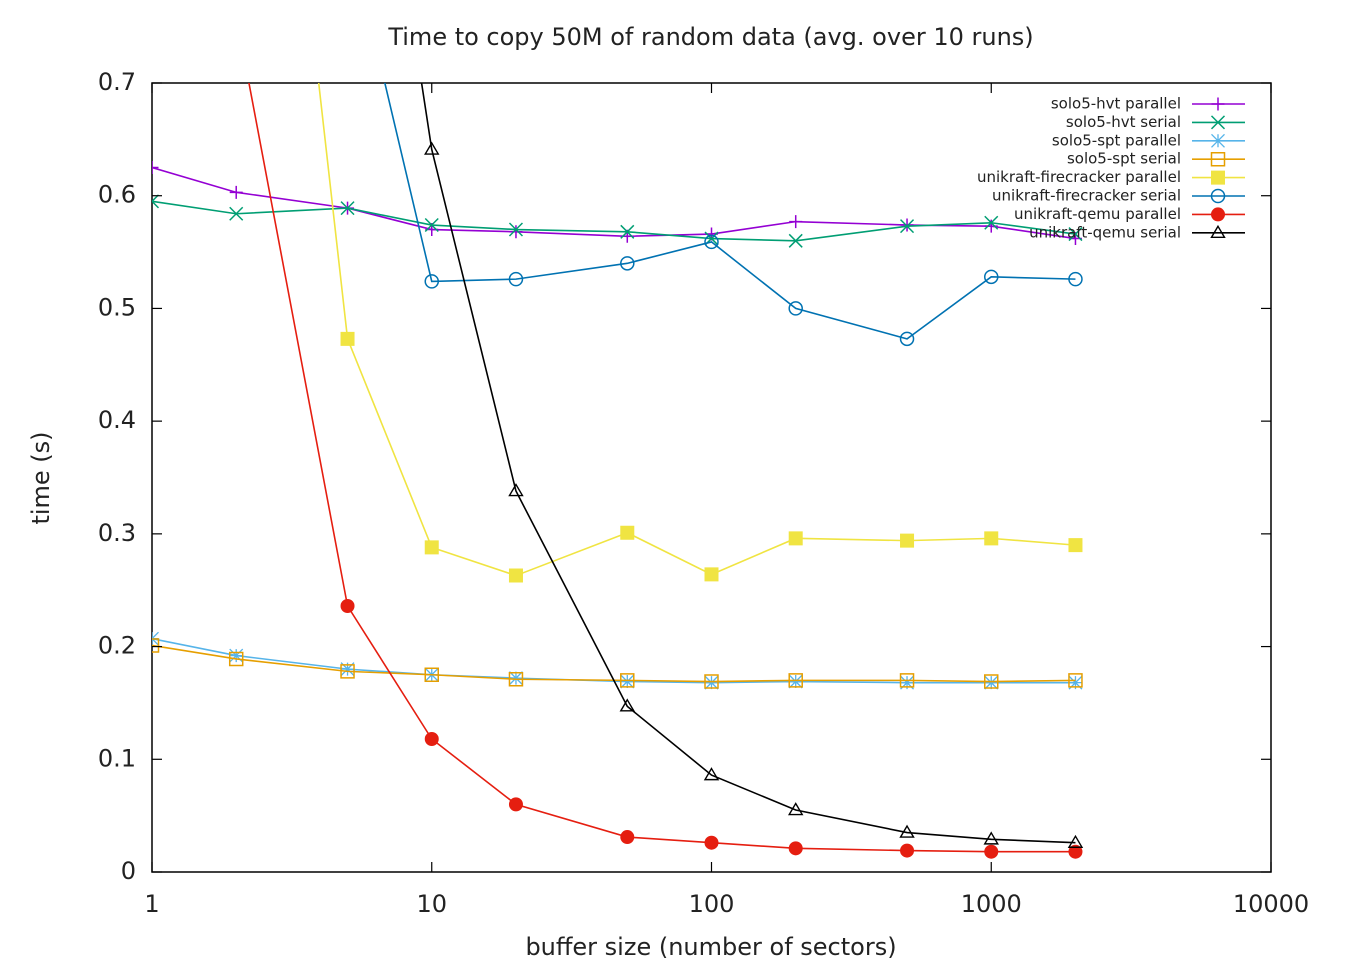 The height and width of the screenshot is (962, 1360). Describe the element at coordinates (117, 646) in the screenshot. I see `y-tick-label: 0.2` at that location.